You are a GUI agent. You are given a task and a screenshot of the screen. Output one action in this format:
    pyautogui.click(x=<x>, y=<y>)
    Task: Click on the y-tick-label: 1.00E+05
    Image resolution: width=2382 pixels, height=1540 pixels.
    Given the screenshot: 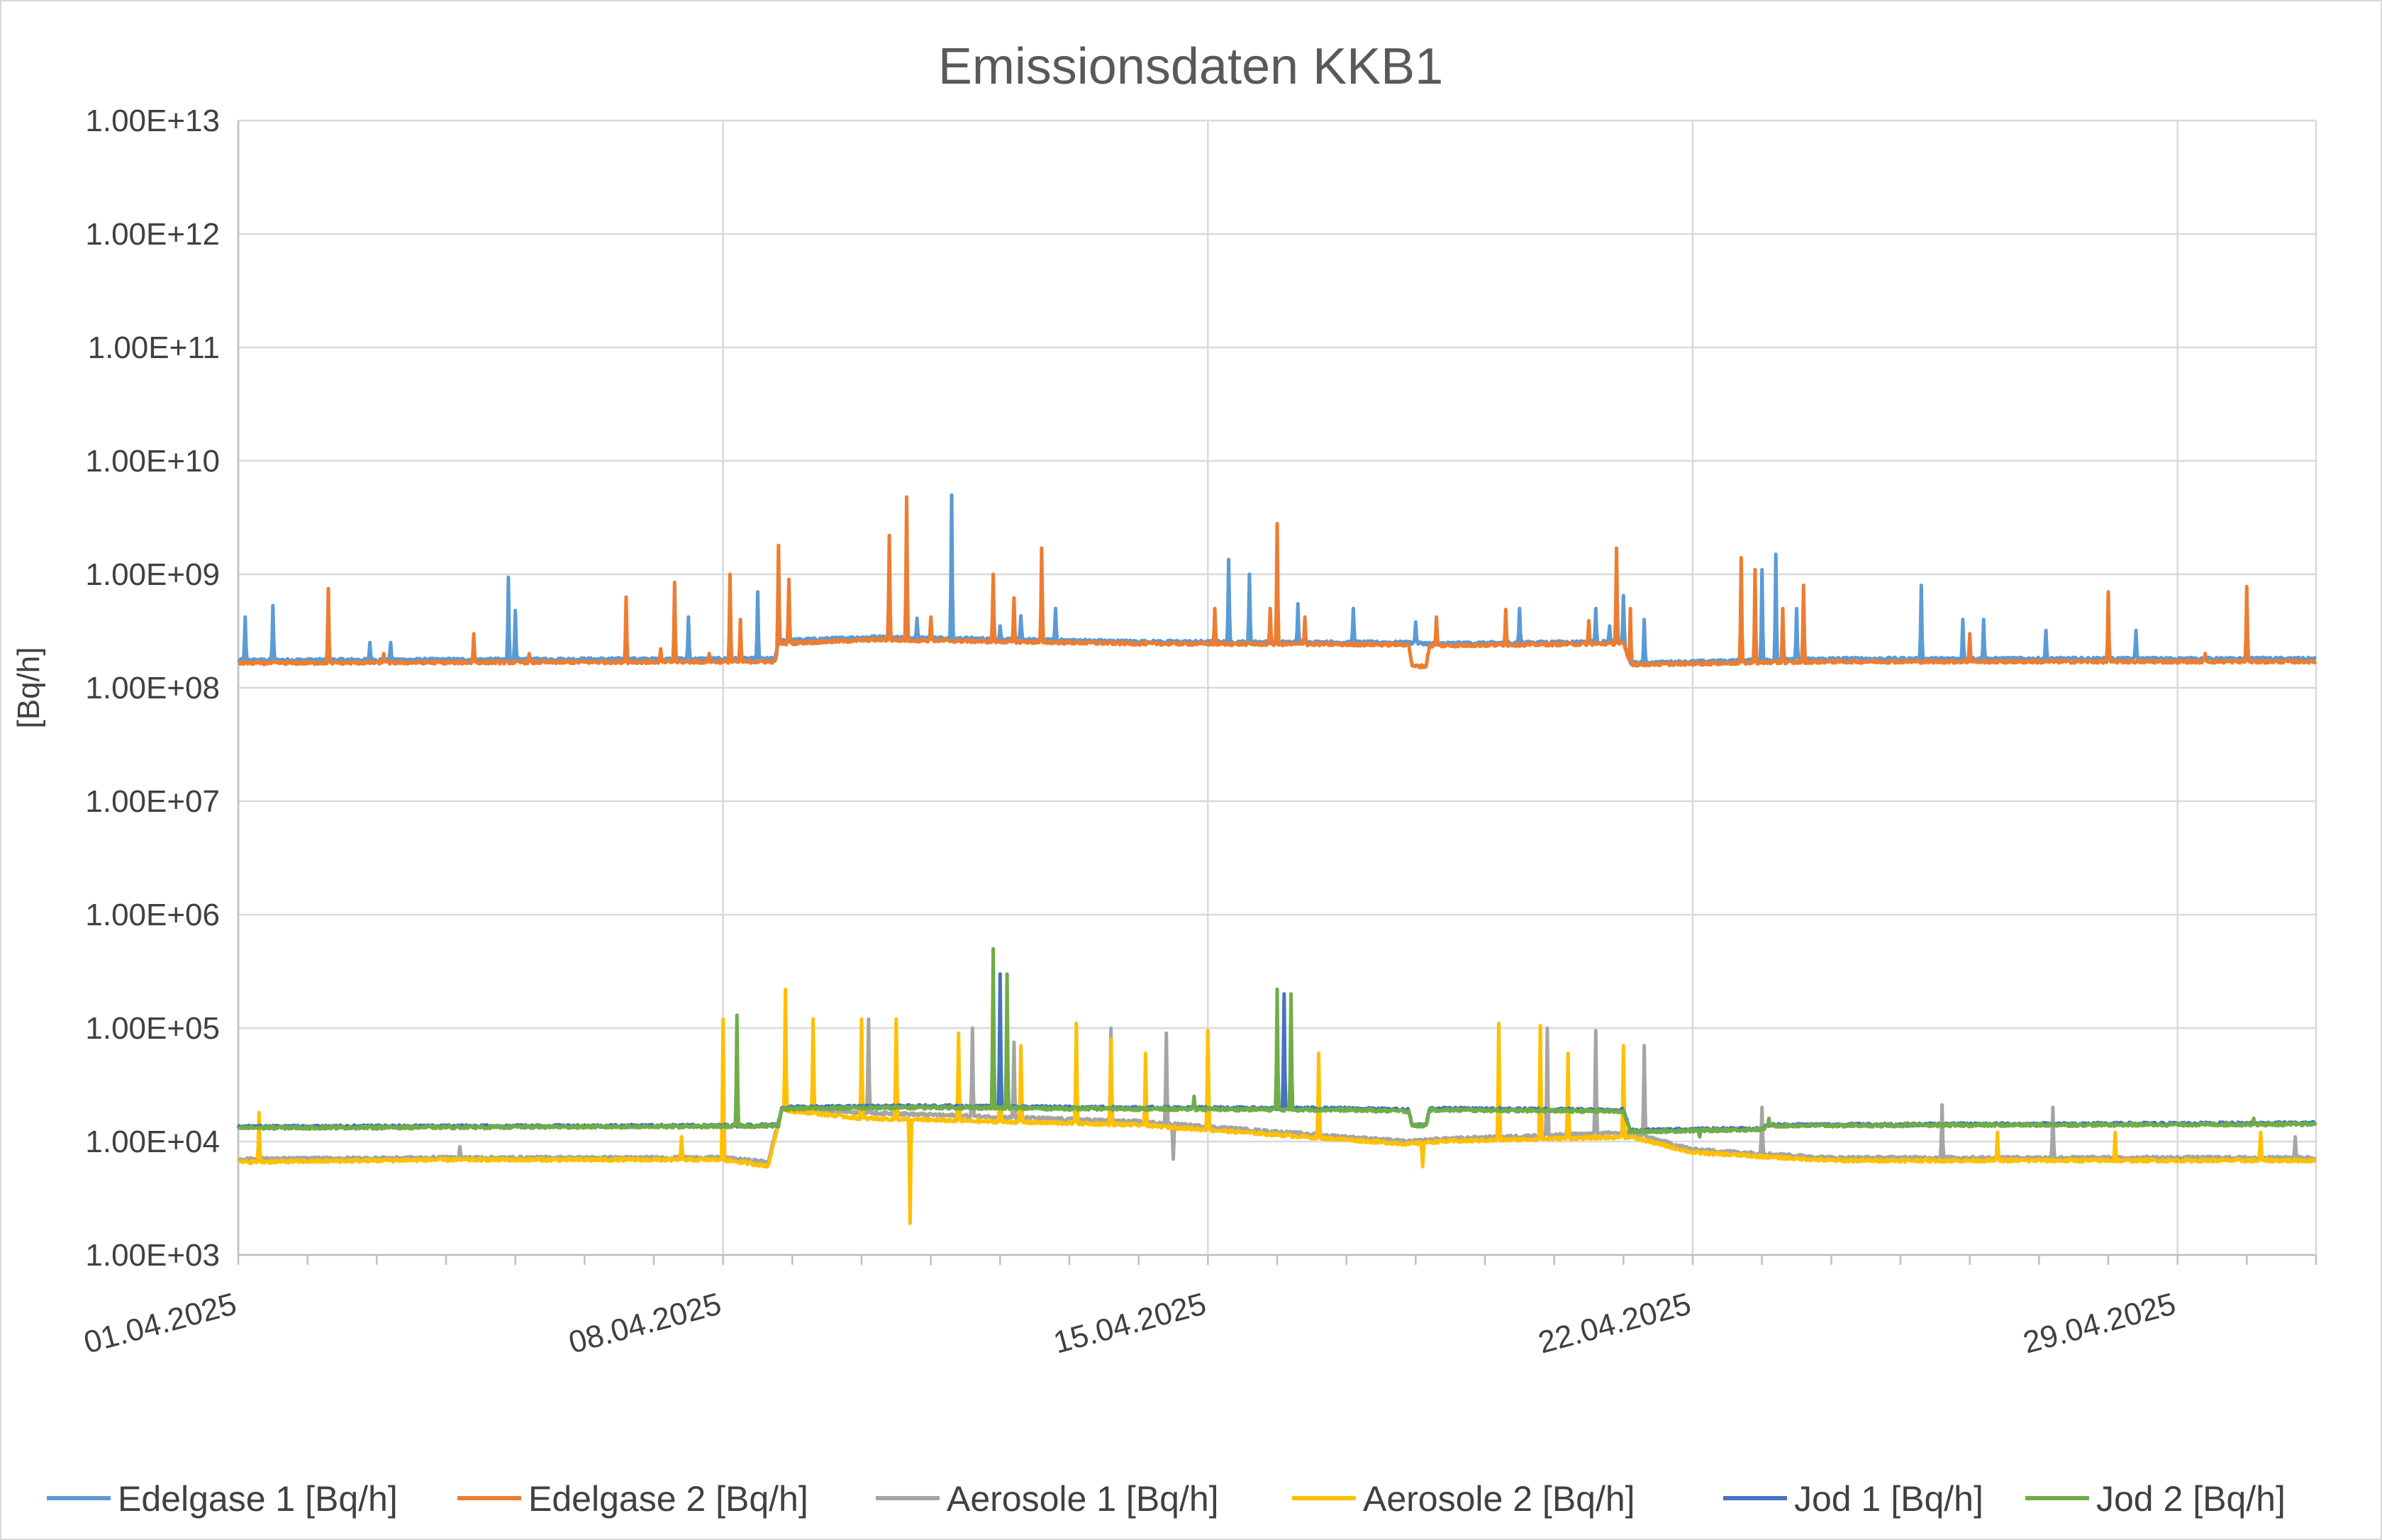 What is the action you would take?
    pyautogui.click(x=152, y=1028)
    